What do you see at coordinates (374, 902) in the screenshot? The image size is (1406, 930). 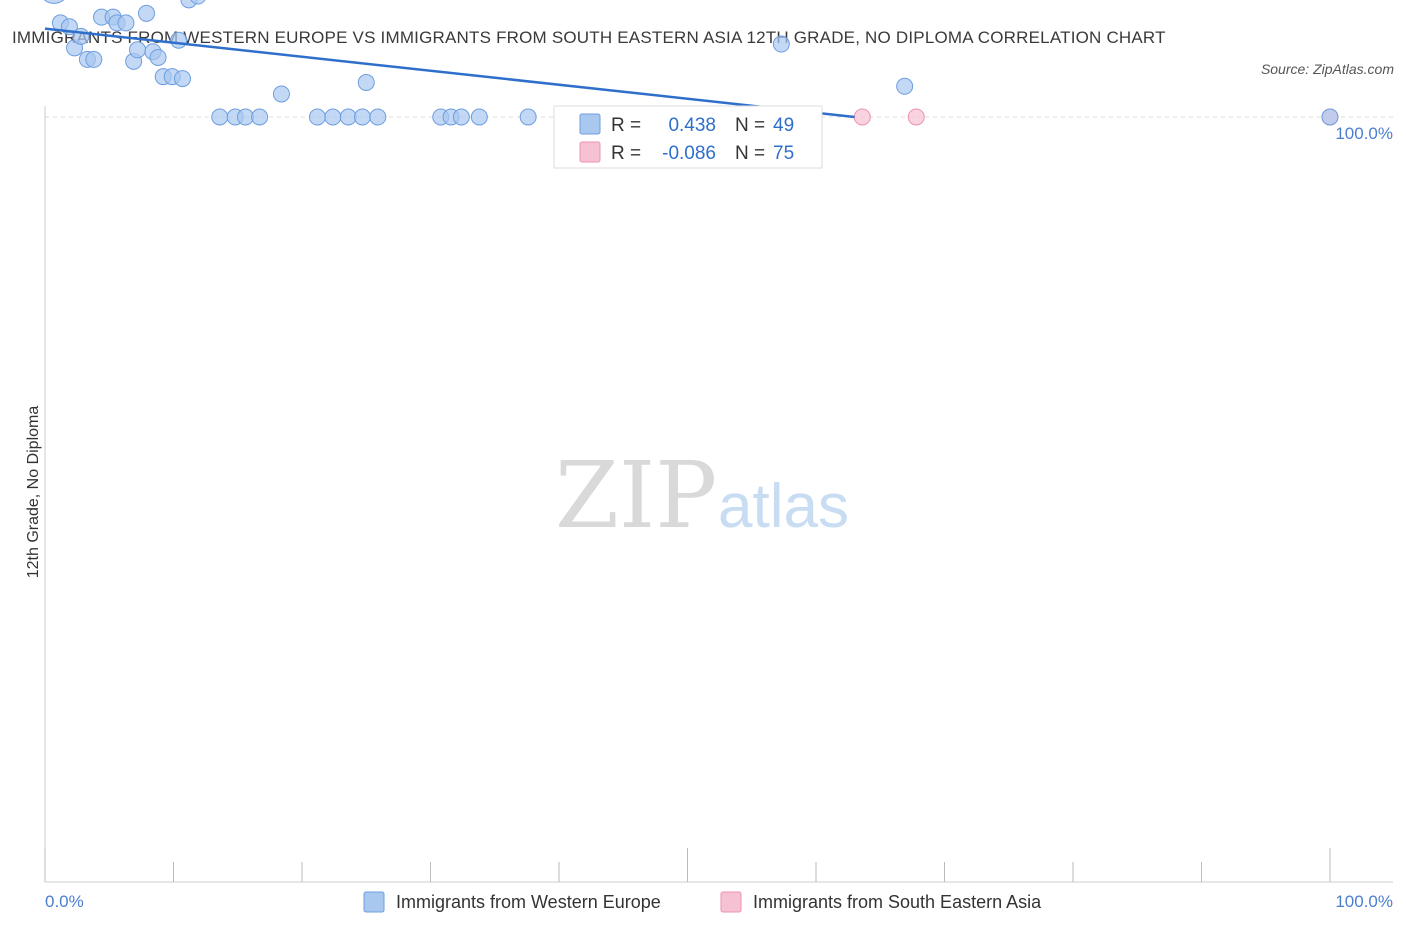 I see `legend-swatch-western-europe` at bounding box center [374, 902].